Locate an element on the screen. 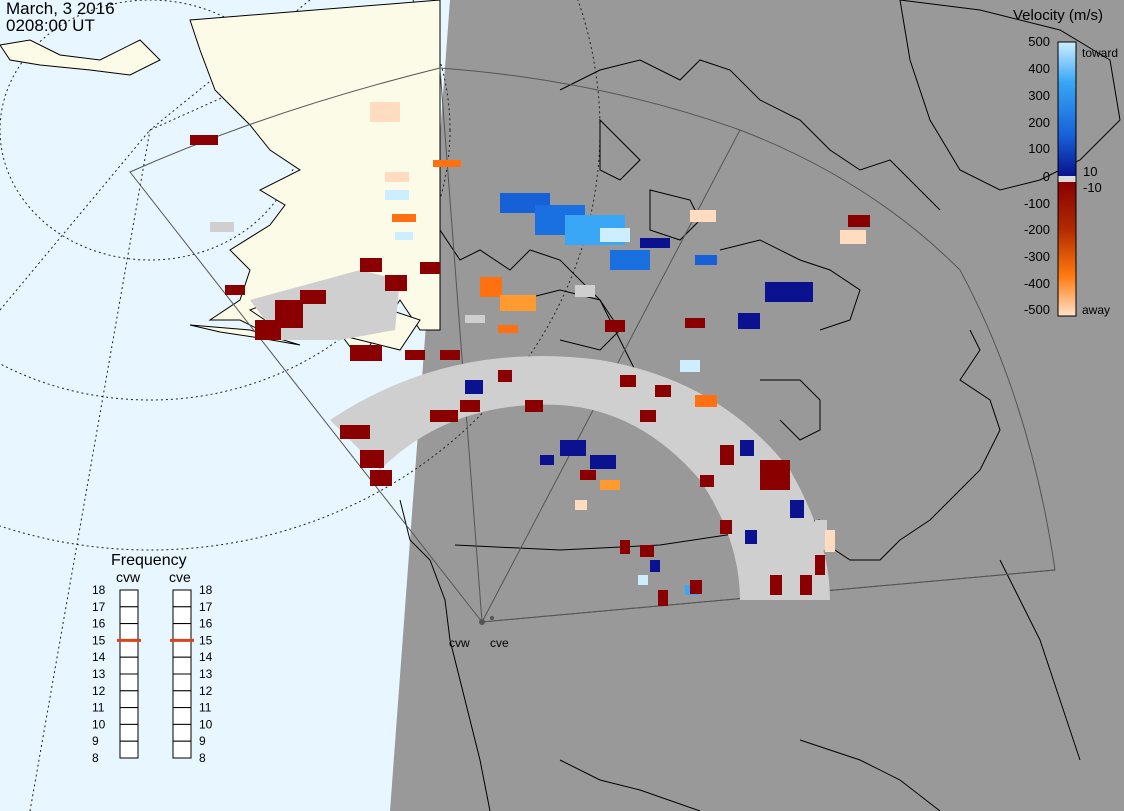 The image size is (1124, 811). frequency-radar-label-cve: cve is located at coordinates (180, 577).